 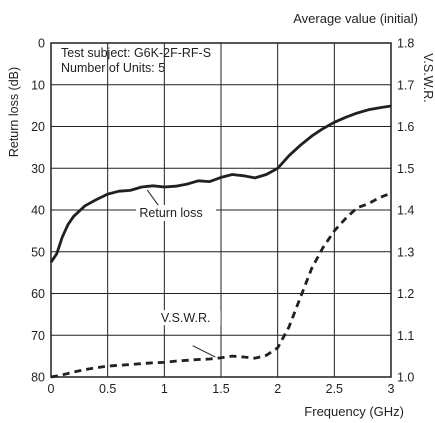 What do you see at coordinates (170, 213) in the screenshot?
I see `return-loss-callout-label: Return loss` at bounding box center [170, 213].